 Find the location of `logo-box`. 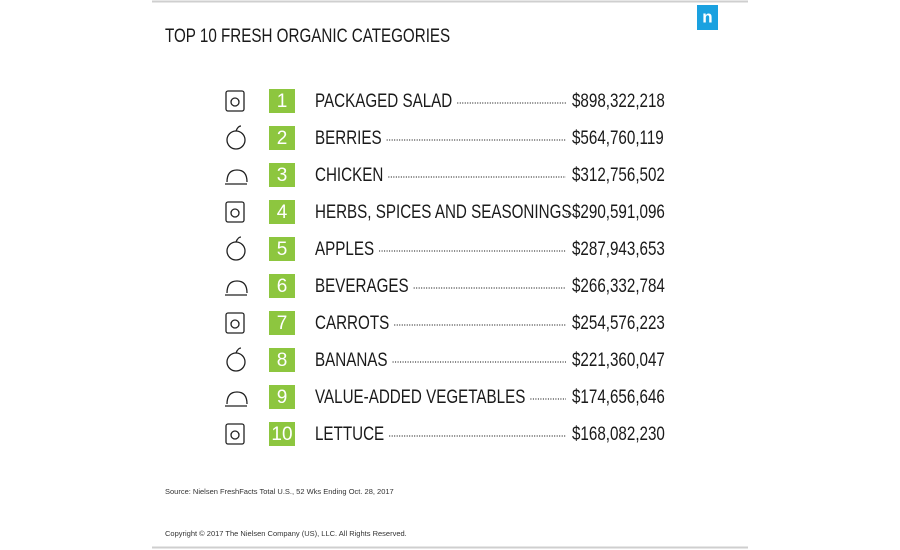

logo-box is located at coordinates (707, 17).